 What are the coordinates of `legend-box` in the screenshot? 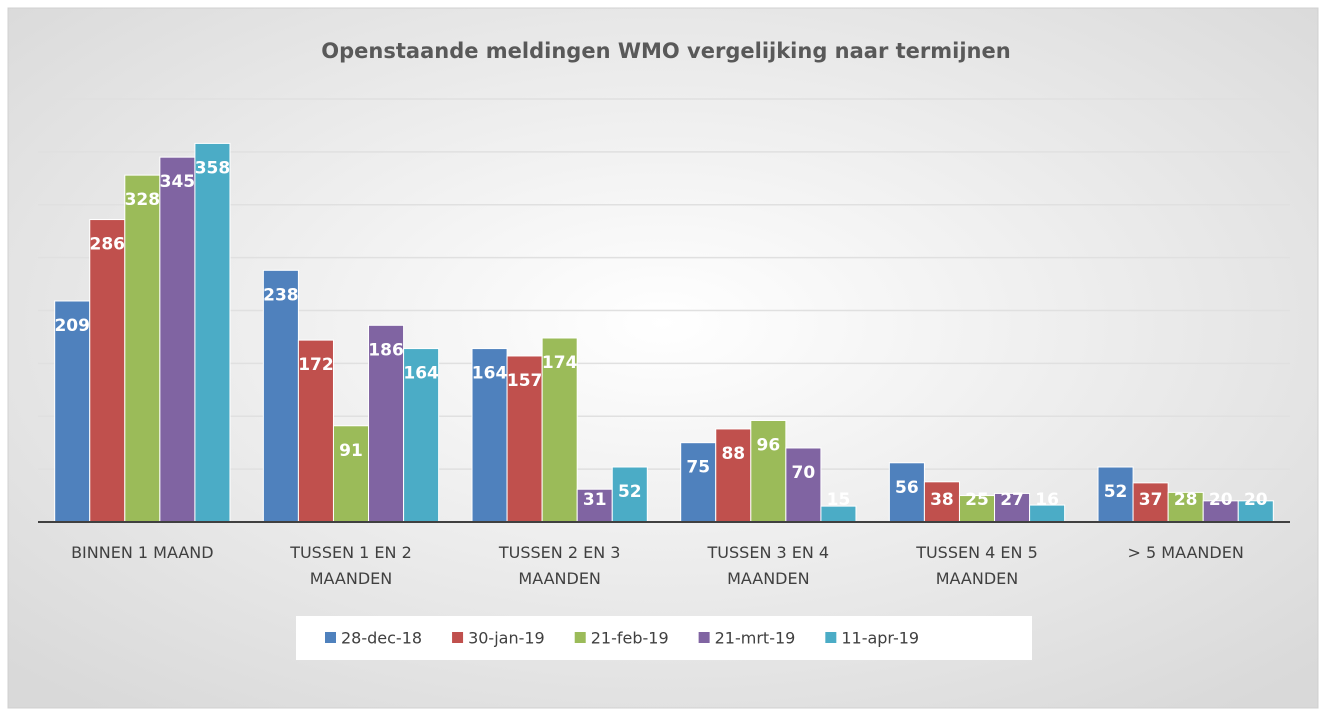 It's located at (664, 638).